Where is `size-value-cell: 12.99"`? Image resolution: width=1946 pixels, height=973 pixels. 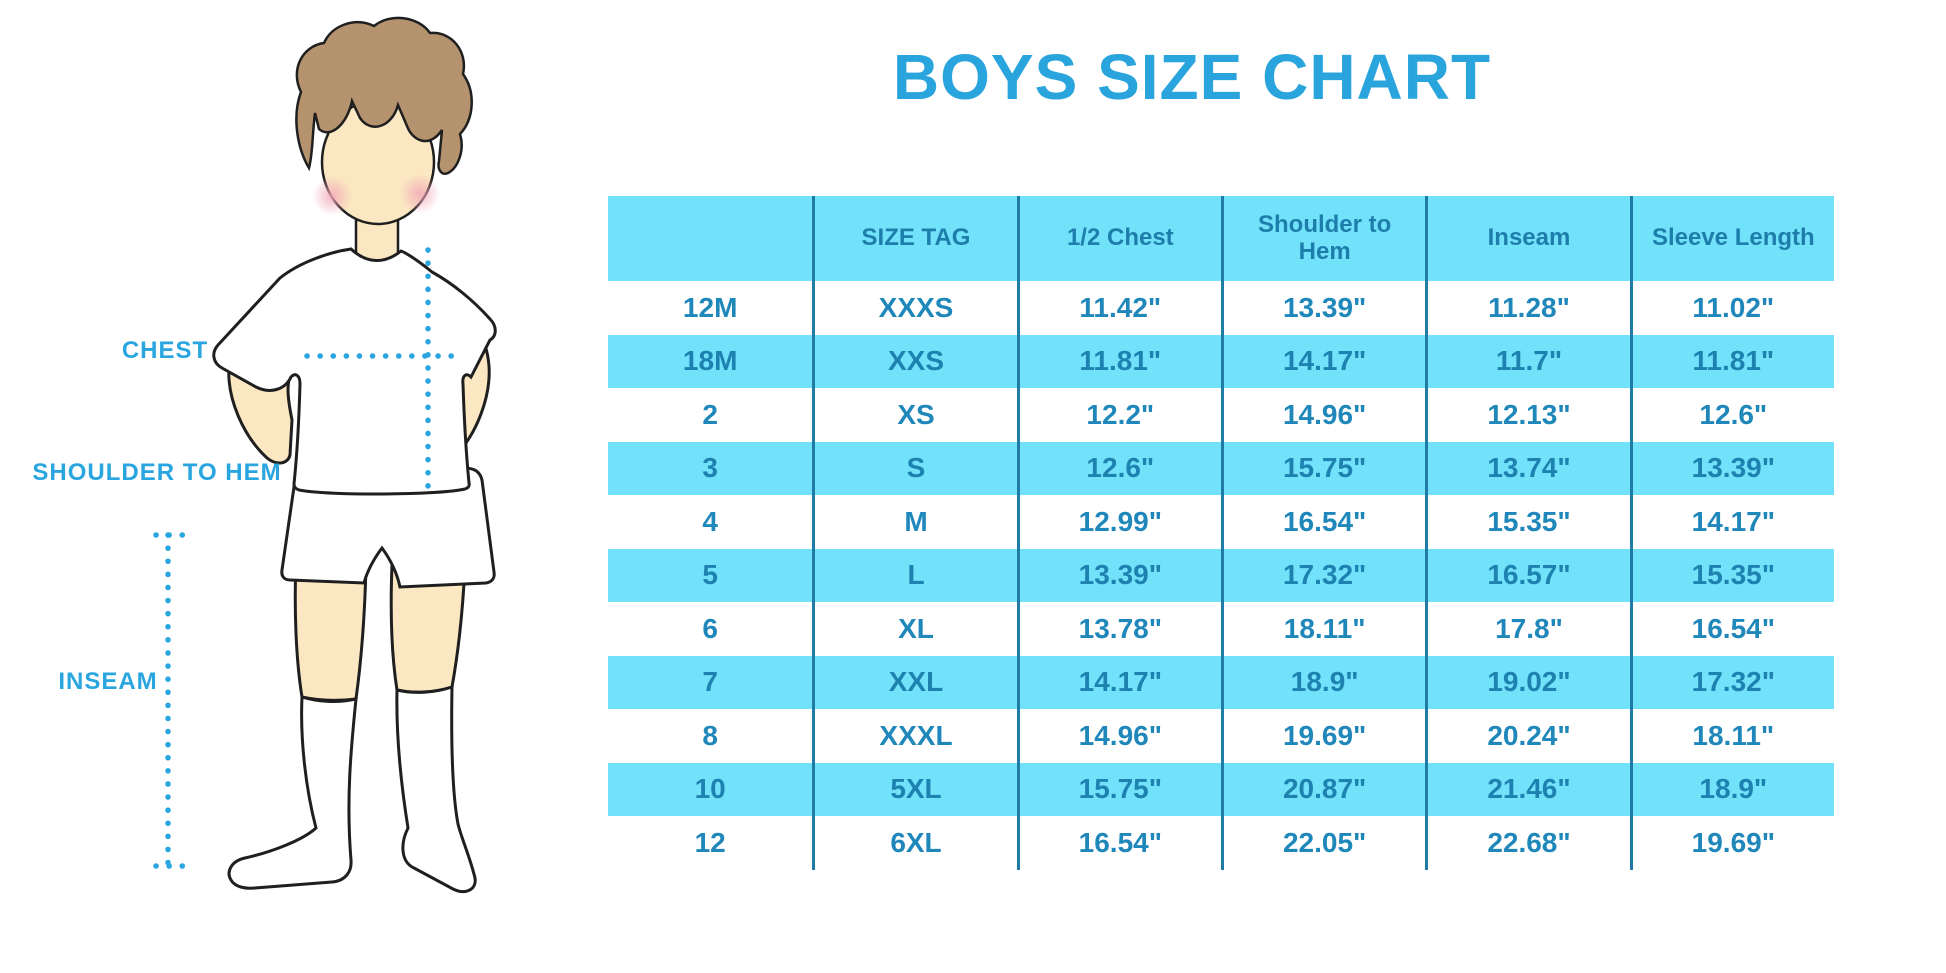 size-value-cell: 12.99" is located at coordinates (1118, 522).